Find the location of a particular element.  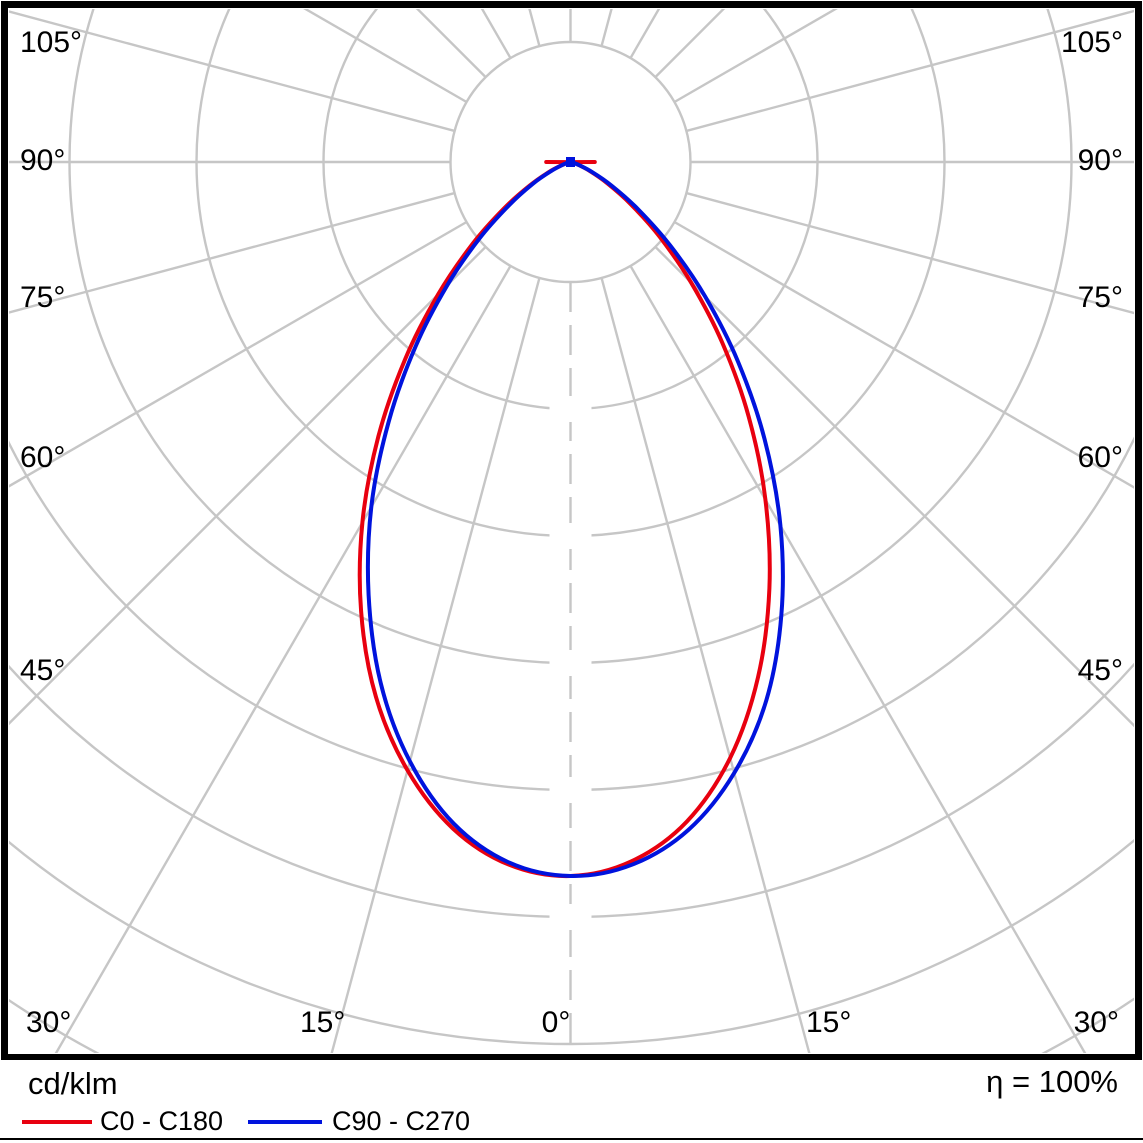

legend-swatch-c90-c270 is located at coordinates (285, 1122).